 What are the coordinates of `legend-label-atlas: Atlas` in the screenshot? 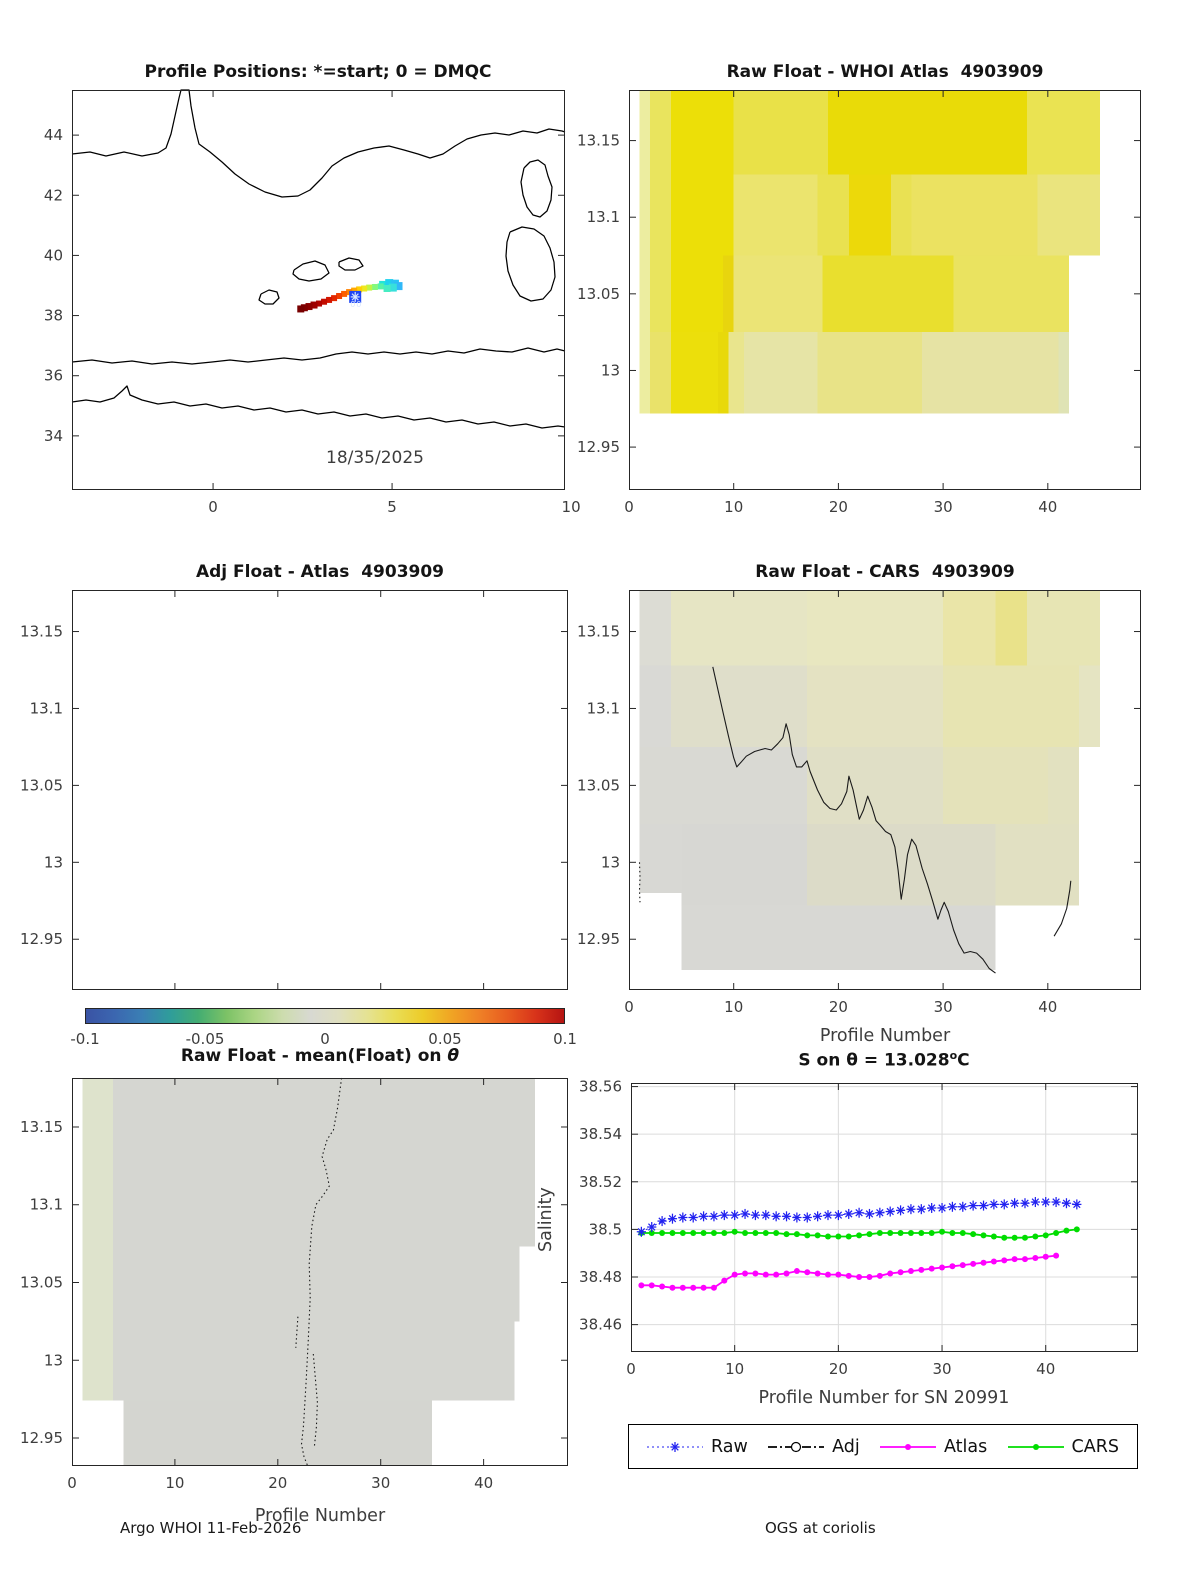 It's located at (966, 1446).